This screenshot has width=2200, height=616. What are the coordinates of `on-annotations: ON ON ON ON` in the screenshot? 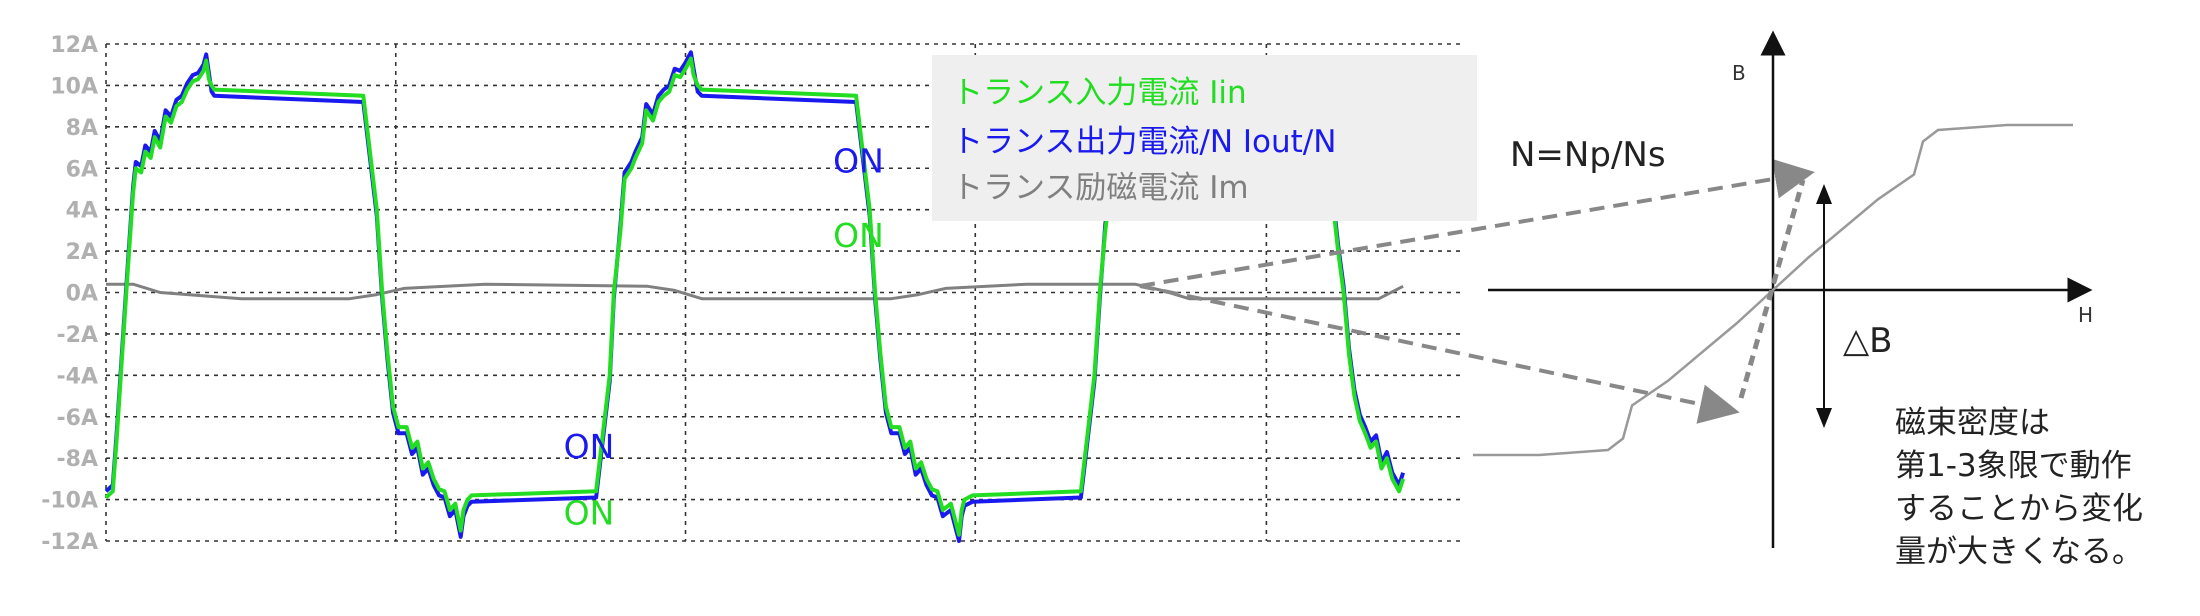 It's located at (724, 336).